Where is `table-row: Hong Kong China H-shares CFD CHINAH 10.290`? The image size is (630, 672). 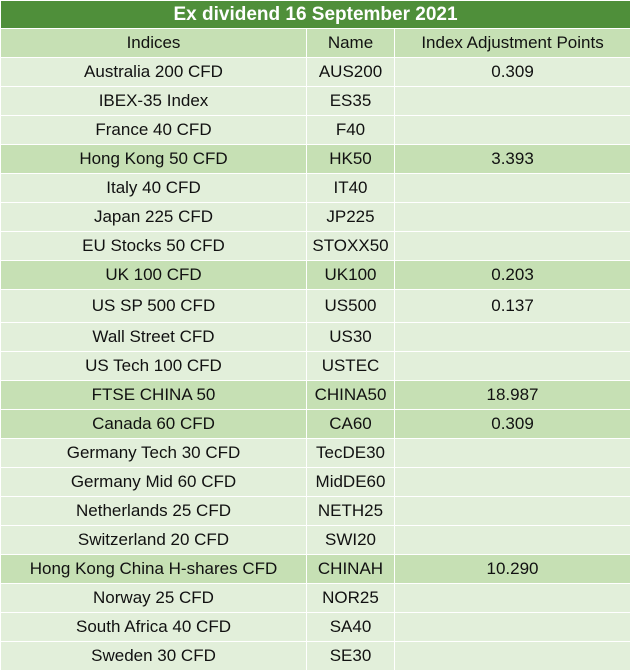
table-row: Hong Kong China H-shares CFD CHINAH 10.290 is located at coordinates (315, 569).